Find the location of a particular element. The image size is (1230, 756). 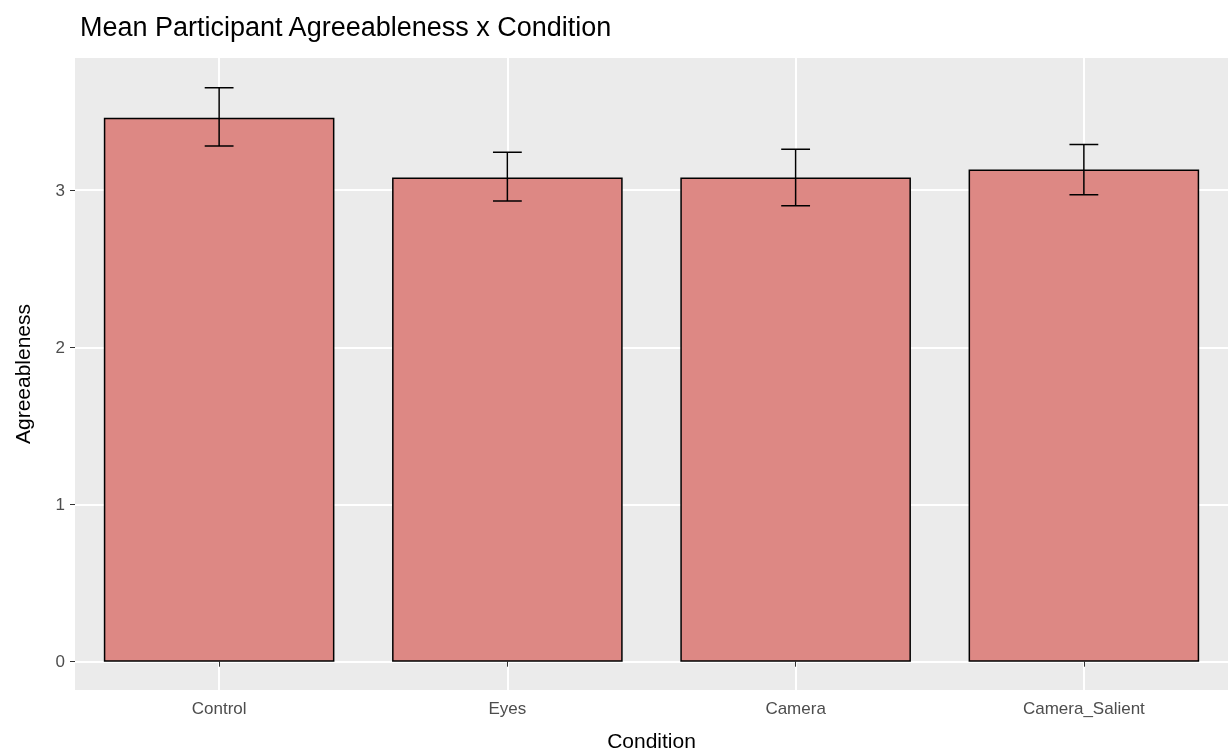

x-axis-title: Condition is located at coordinates (651, 740).